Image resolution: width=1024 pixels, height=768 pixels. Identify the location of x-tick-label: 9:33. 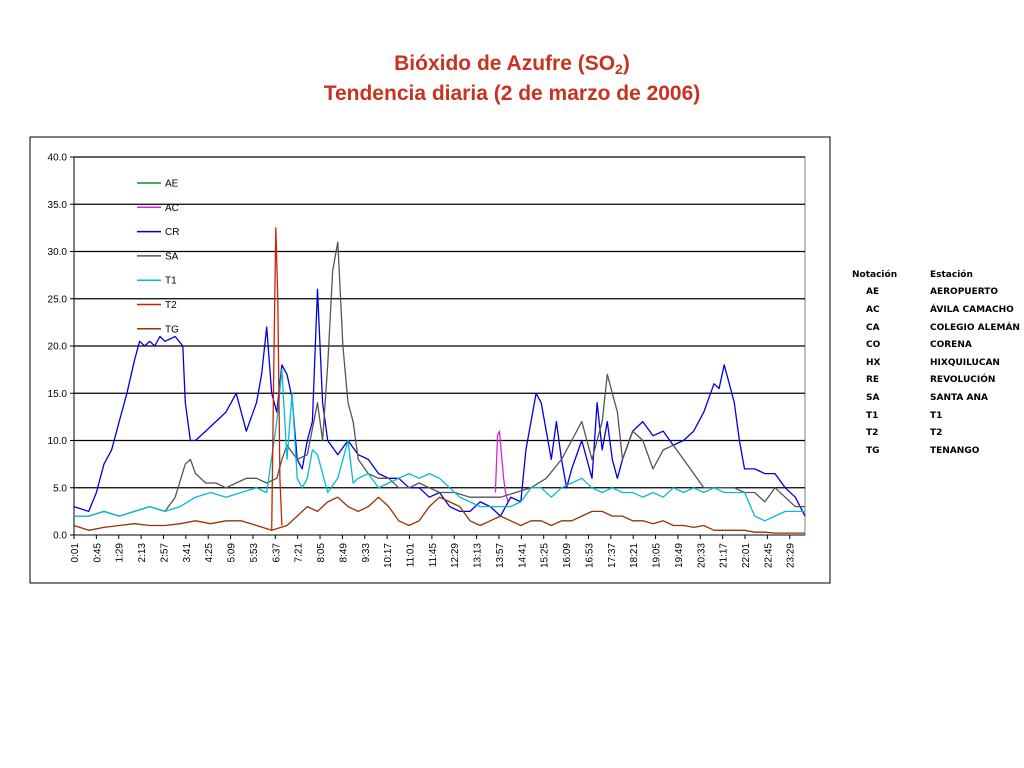
(366, 553).